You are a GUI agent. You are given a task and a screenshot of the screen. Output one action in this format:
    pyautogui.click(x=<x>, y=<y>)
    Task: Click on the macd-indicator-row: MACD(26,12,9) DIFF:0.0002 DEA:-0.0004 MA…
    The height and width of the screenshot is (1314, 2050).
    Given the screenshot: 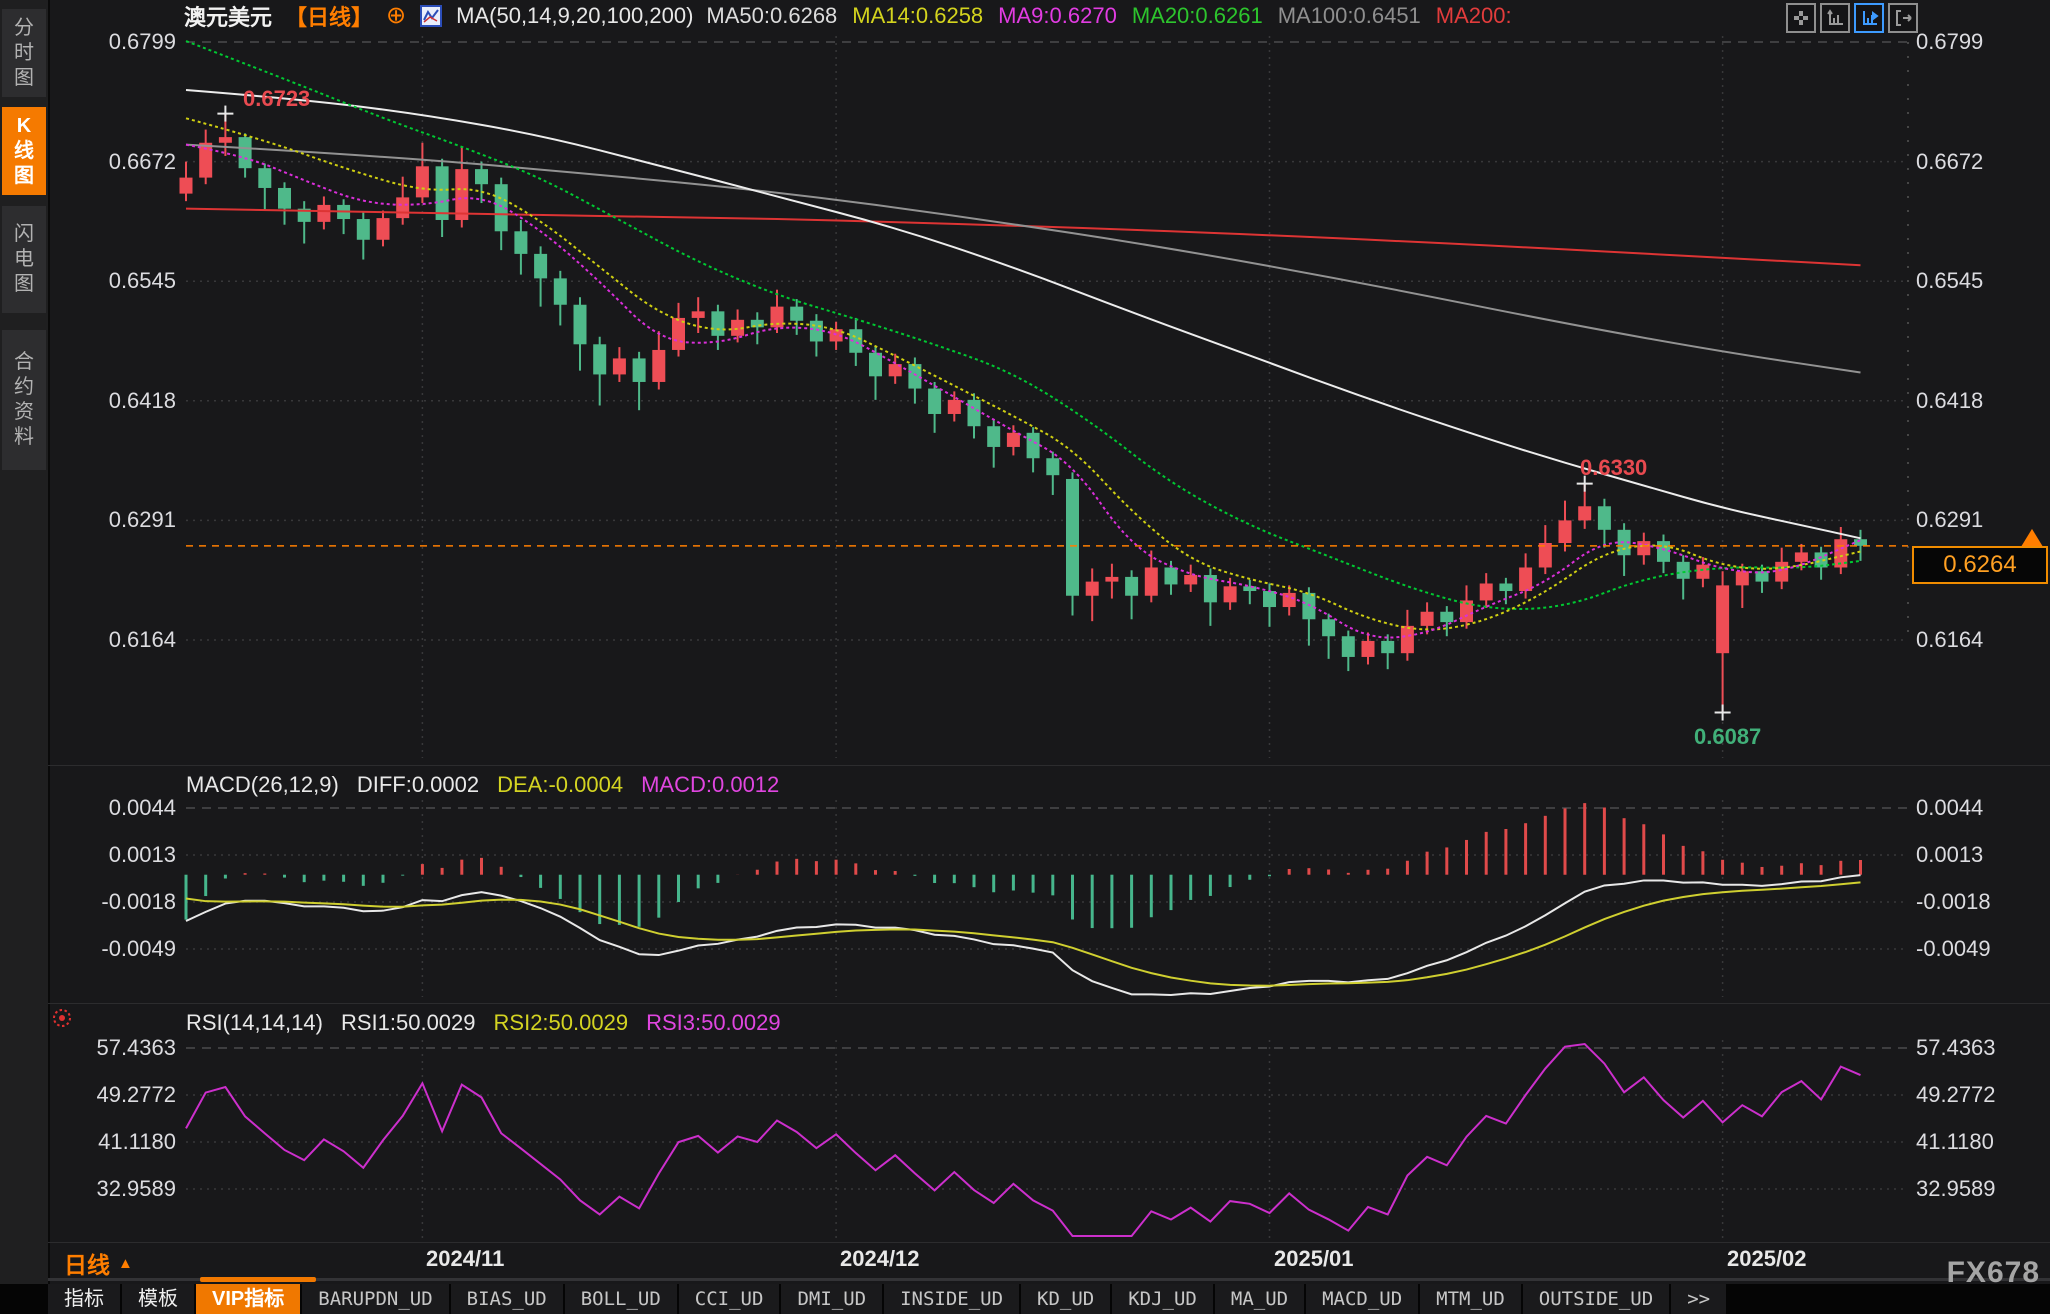 What is the action you would take?
    pyautogui.click(x=482, y=785)
    